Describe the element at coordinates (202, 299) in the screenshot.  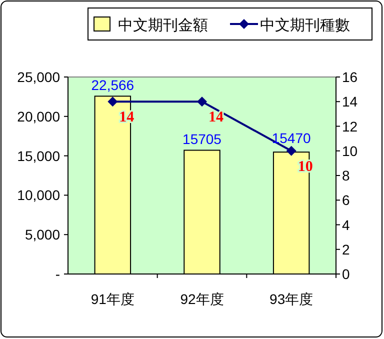
I see `x-tick-label: 92年度` at that location.